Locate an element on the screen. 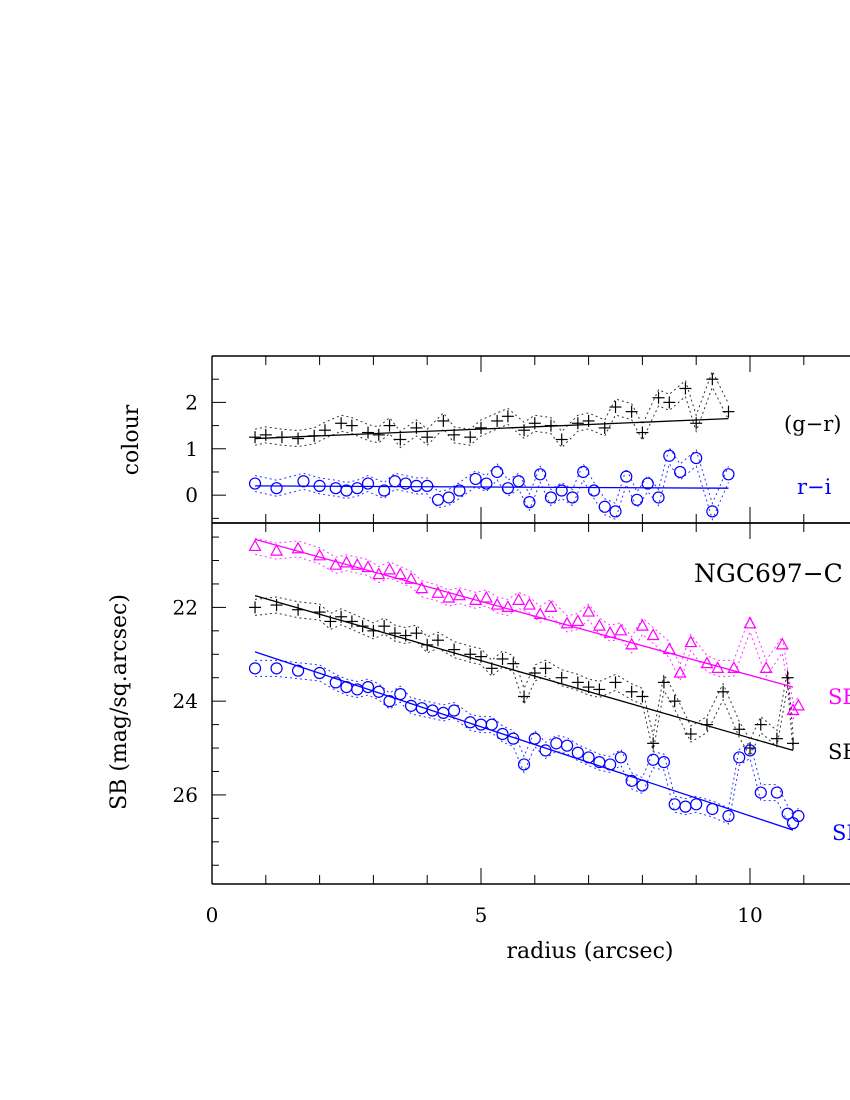  y-tick-label: 1 is located at coordinates (191, 449).